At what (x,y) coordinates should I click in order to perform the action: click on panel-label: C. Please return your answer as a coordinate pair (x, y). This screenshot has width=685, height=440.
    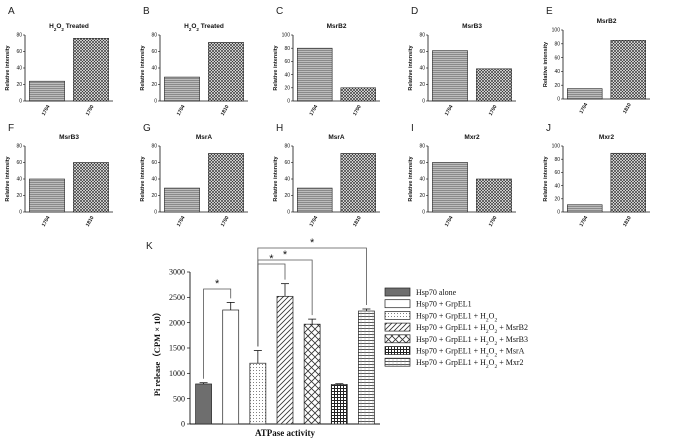
    Looking at the image, I should click on (279, 11).